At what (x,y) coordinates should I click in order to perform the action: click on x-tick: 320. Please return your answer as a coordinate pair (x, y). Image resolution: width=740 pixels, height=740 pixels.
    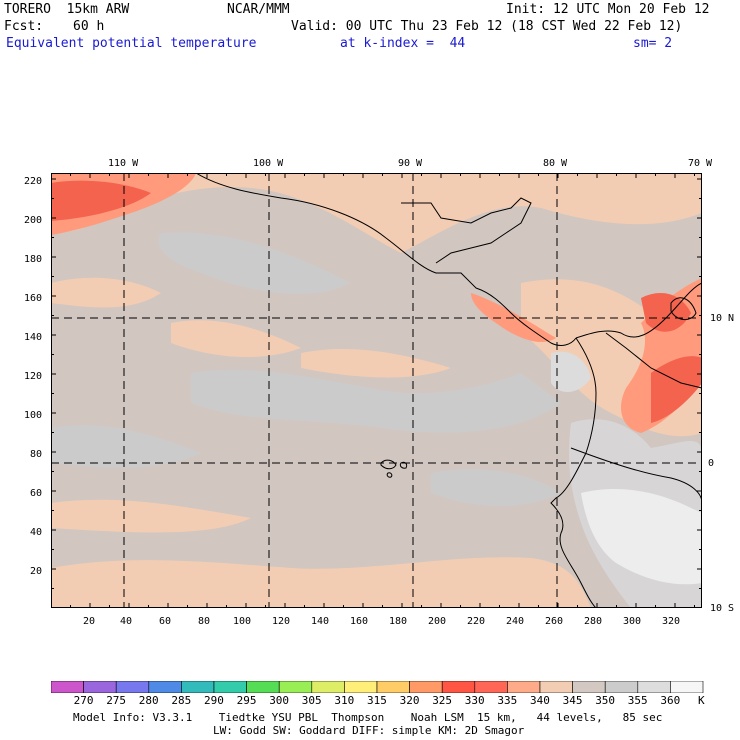
    Looking at the image, I should click on (671, 621).